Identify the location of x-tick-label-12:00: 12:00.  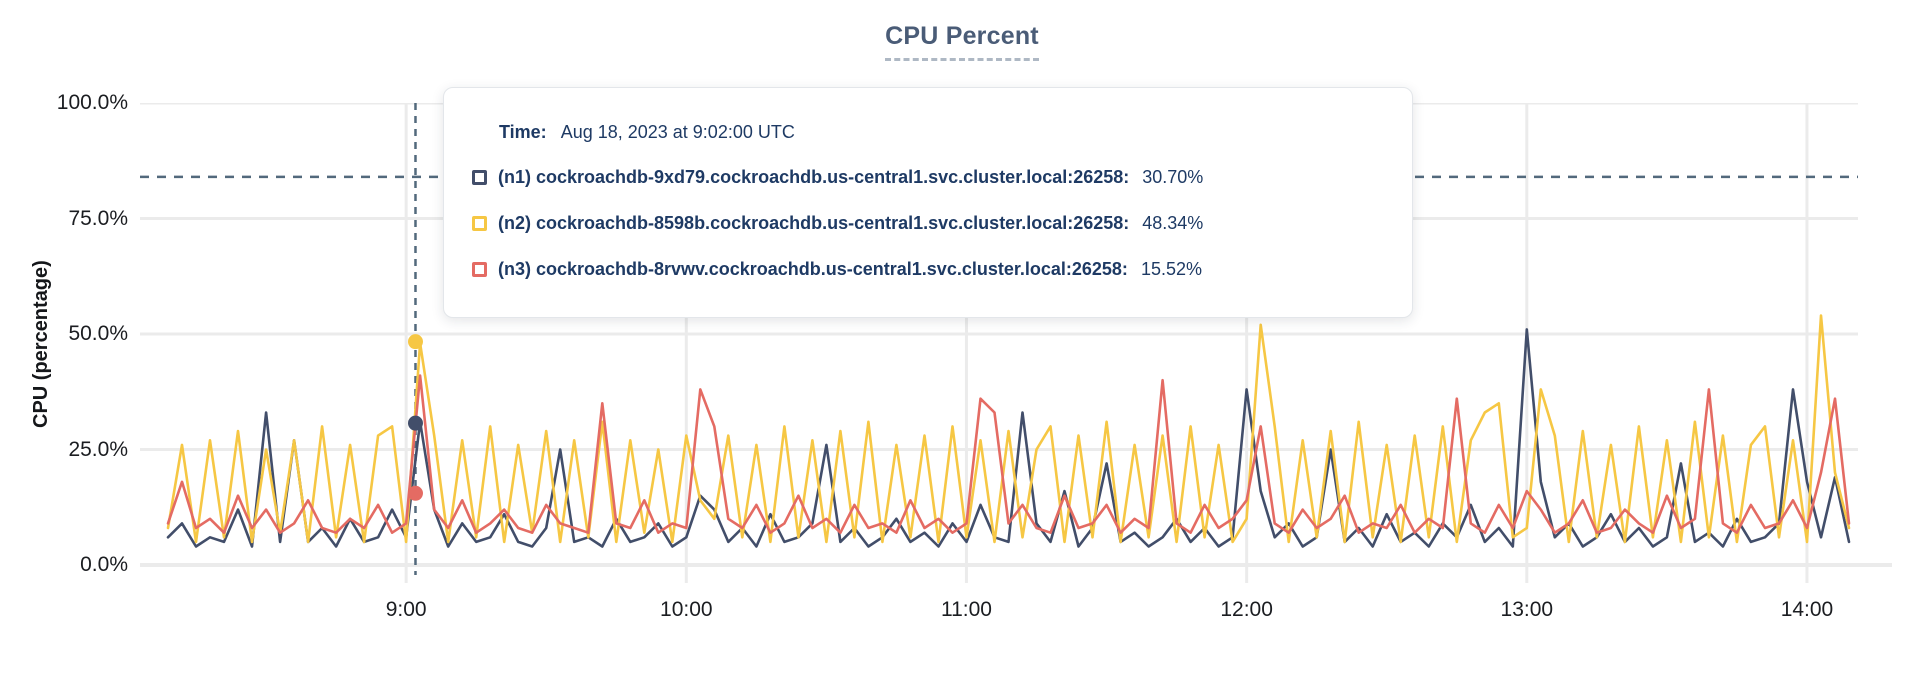
(1246, 609).